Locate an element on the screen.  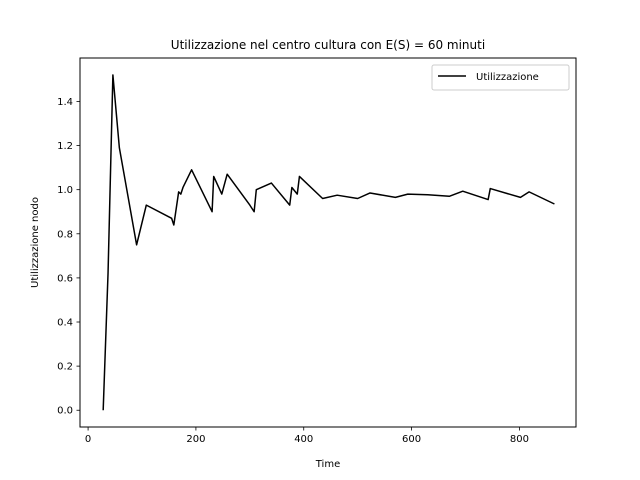
y-tick-label: 1.4 is located at coordinates (65, 102).